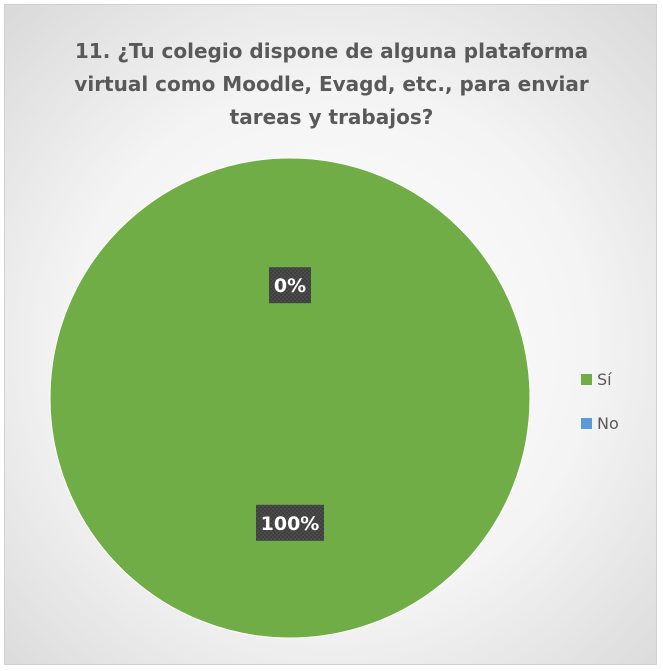  What do you see at coordinates (608, 423) in the screenshot?
I see `legend-label: No` at bounding box center [608, 423].